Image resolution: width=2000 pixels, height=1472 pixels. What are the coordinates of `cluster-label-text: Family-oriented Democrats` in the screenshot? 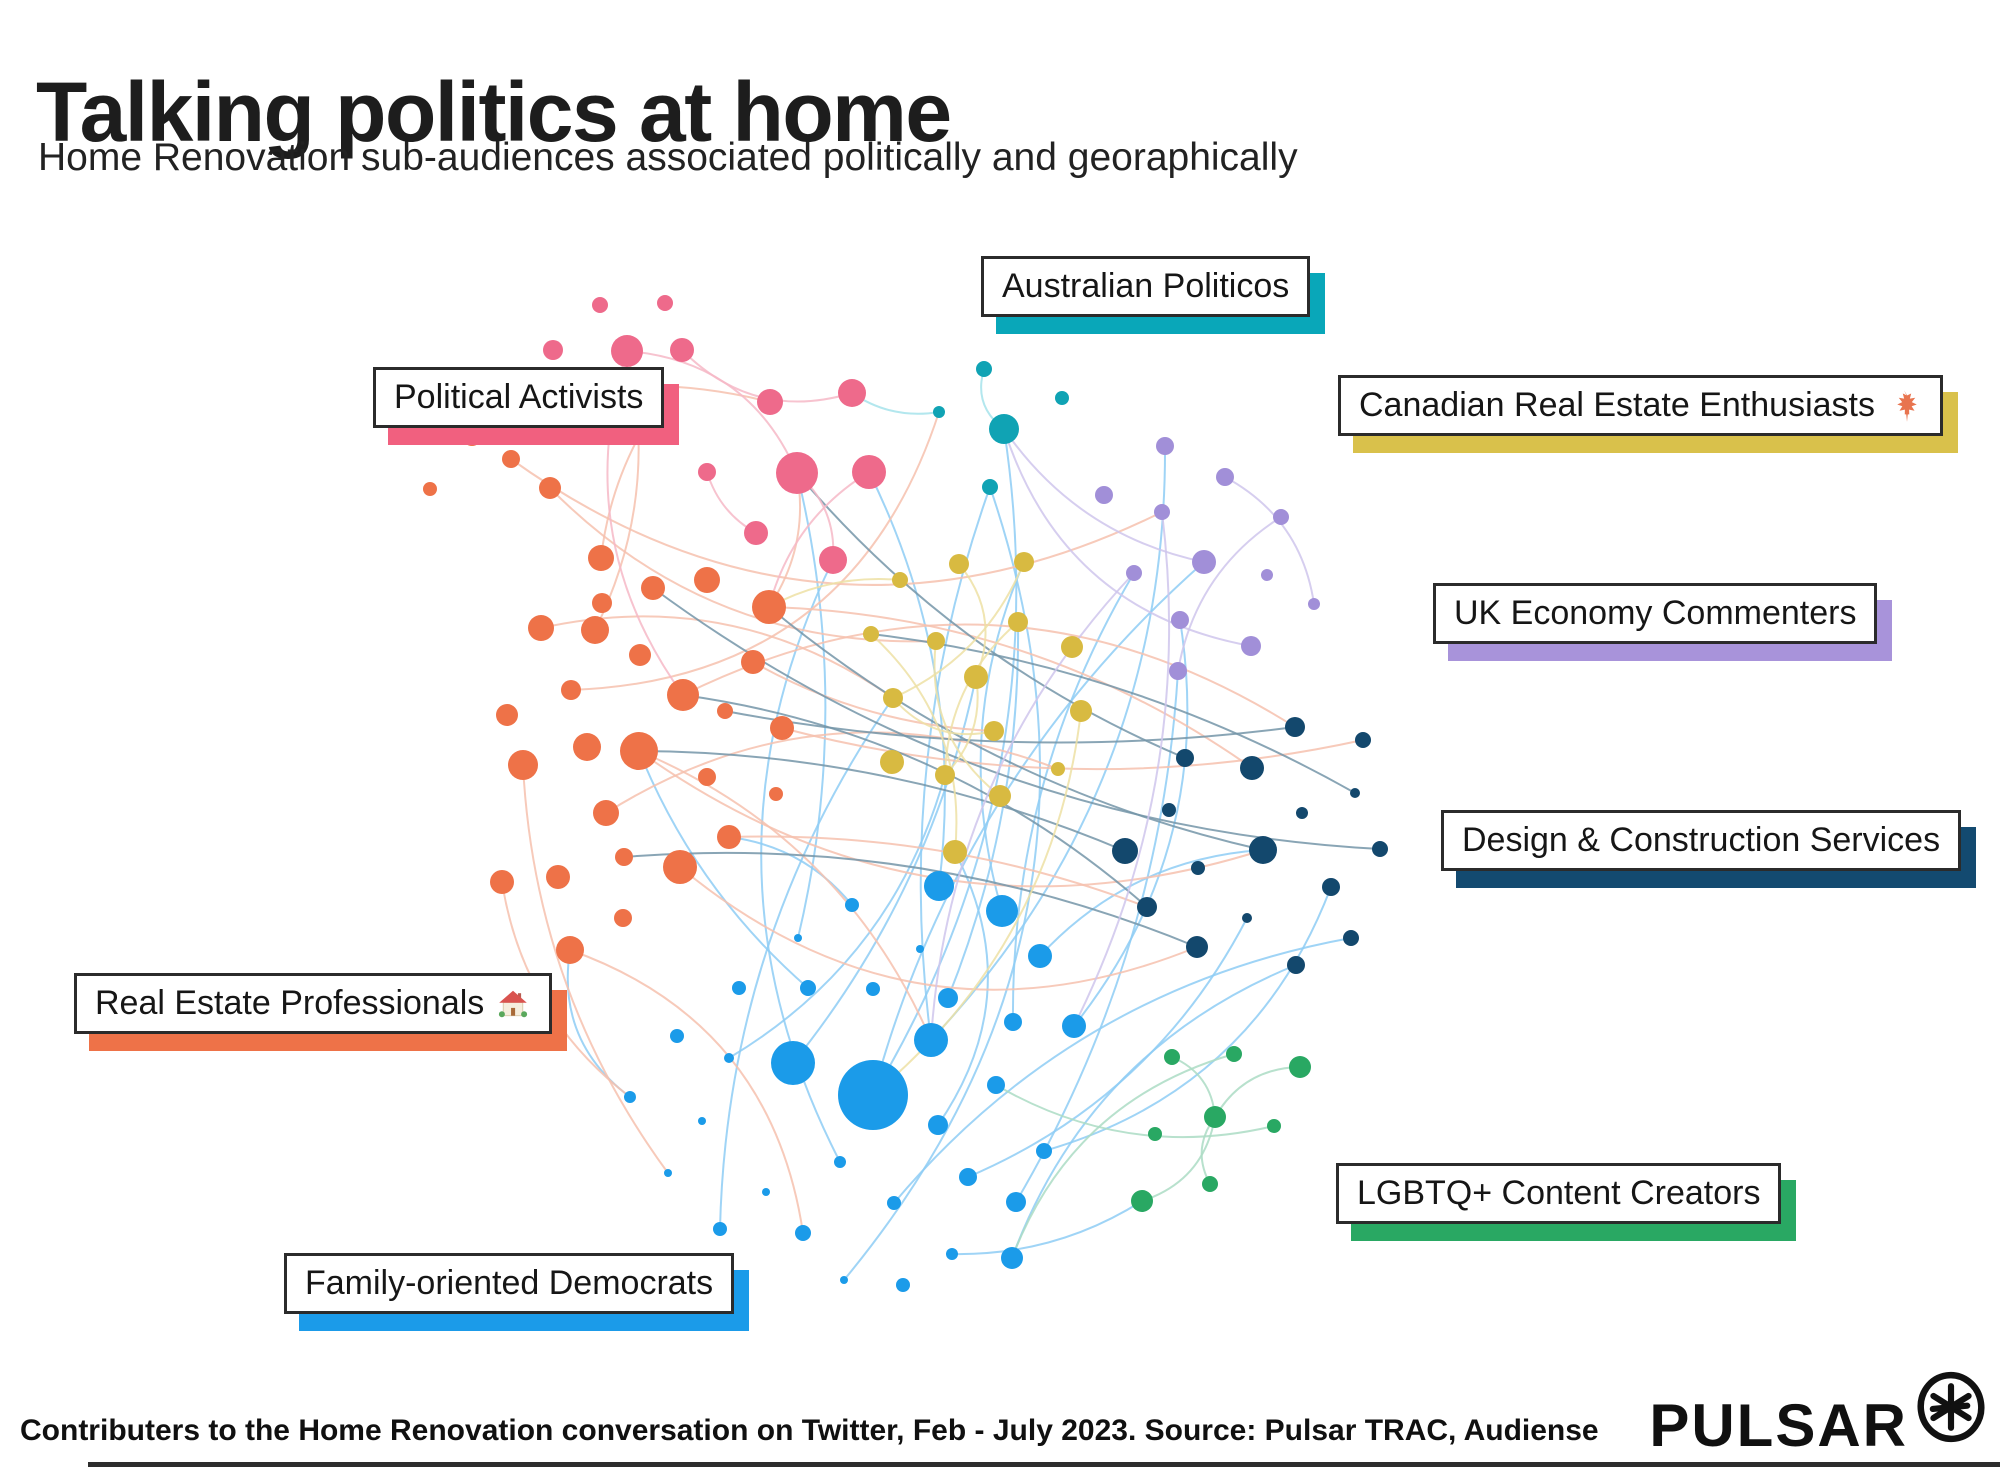 It's located at (509, 1283).